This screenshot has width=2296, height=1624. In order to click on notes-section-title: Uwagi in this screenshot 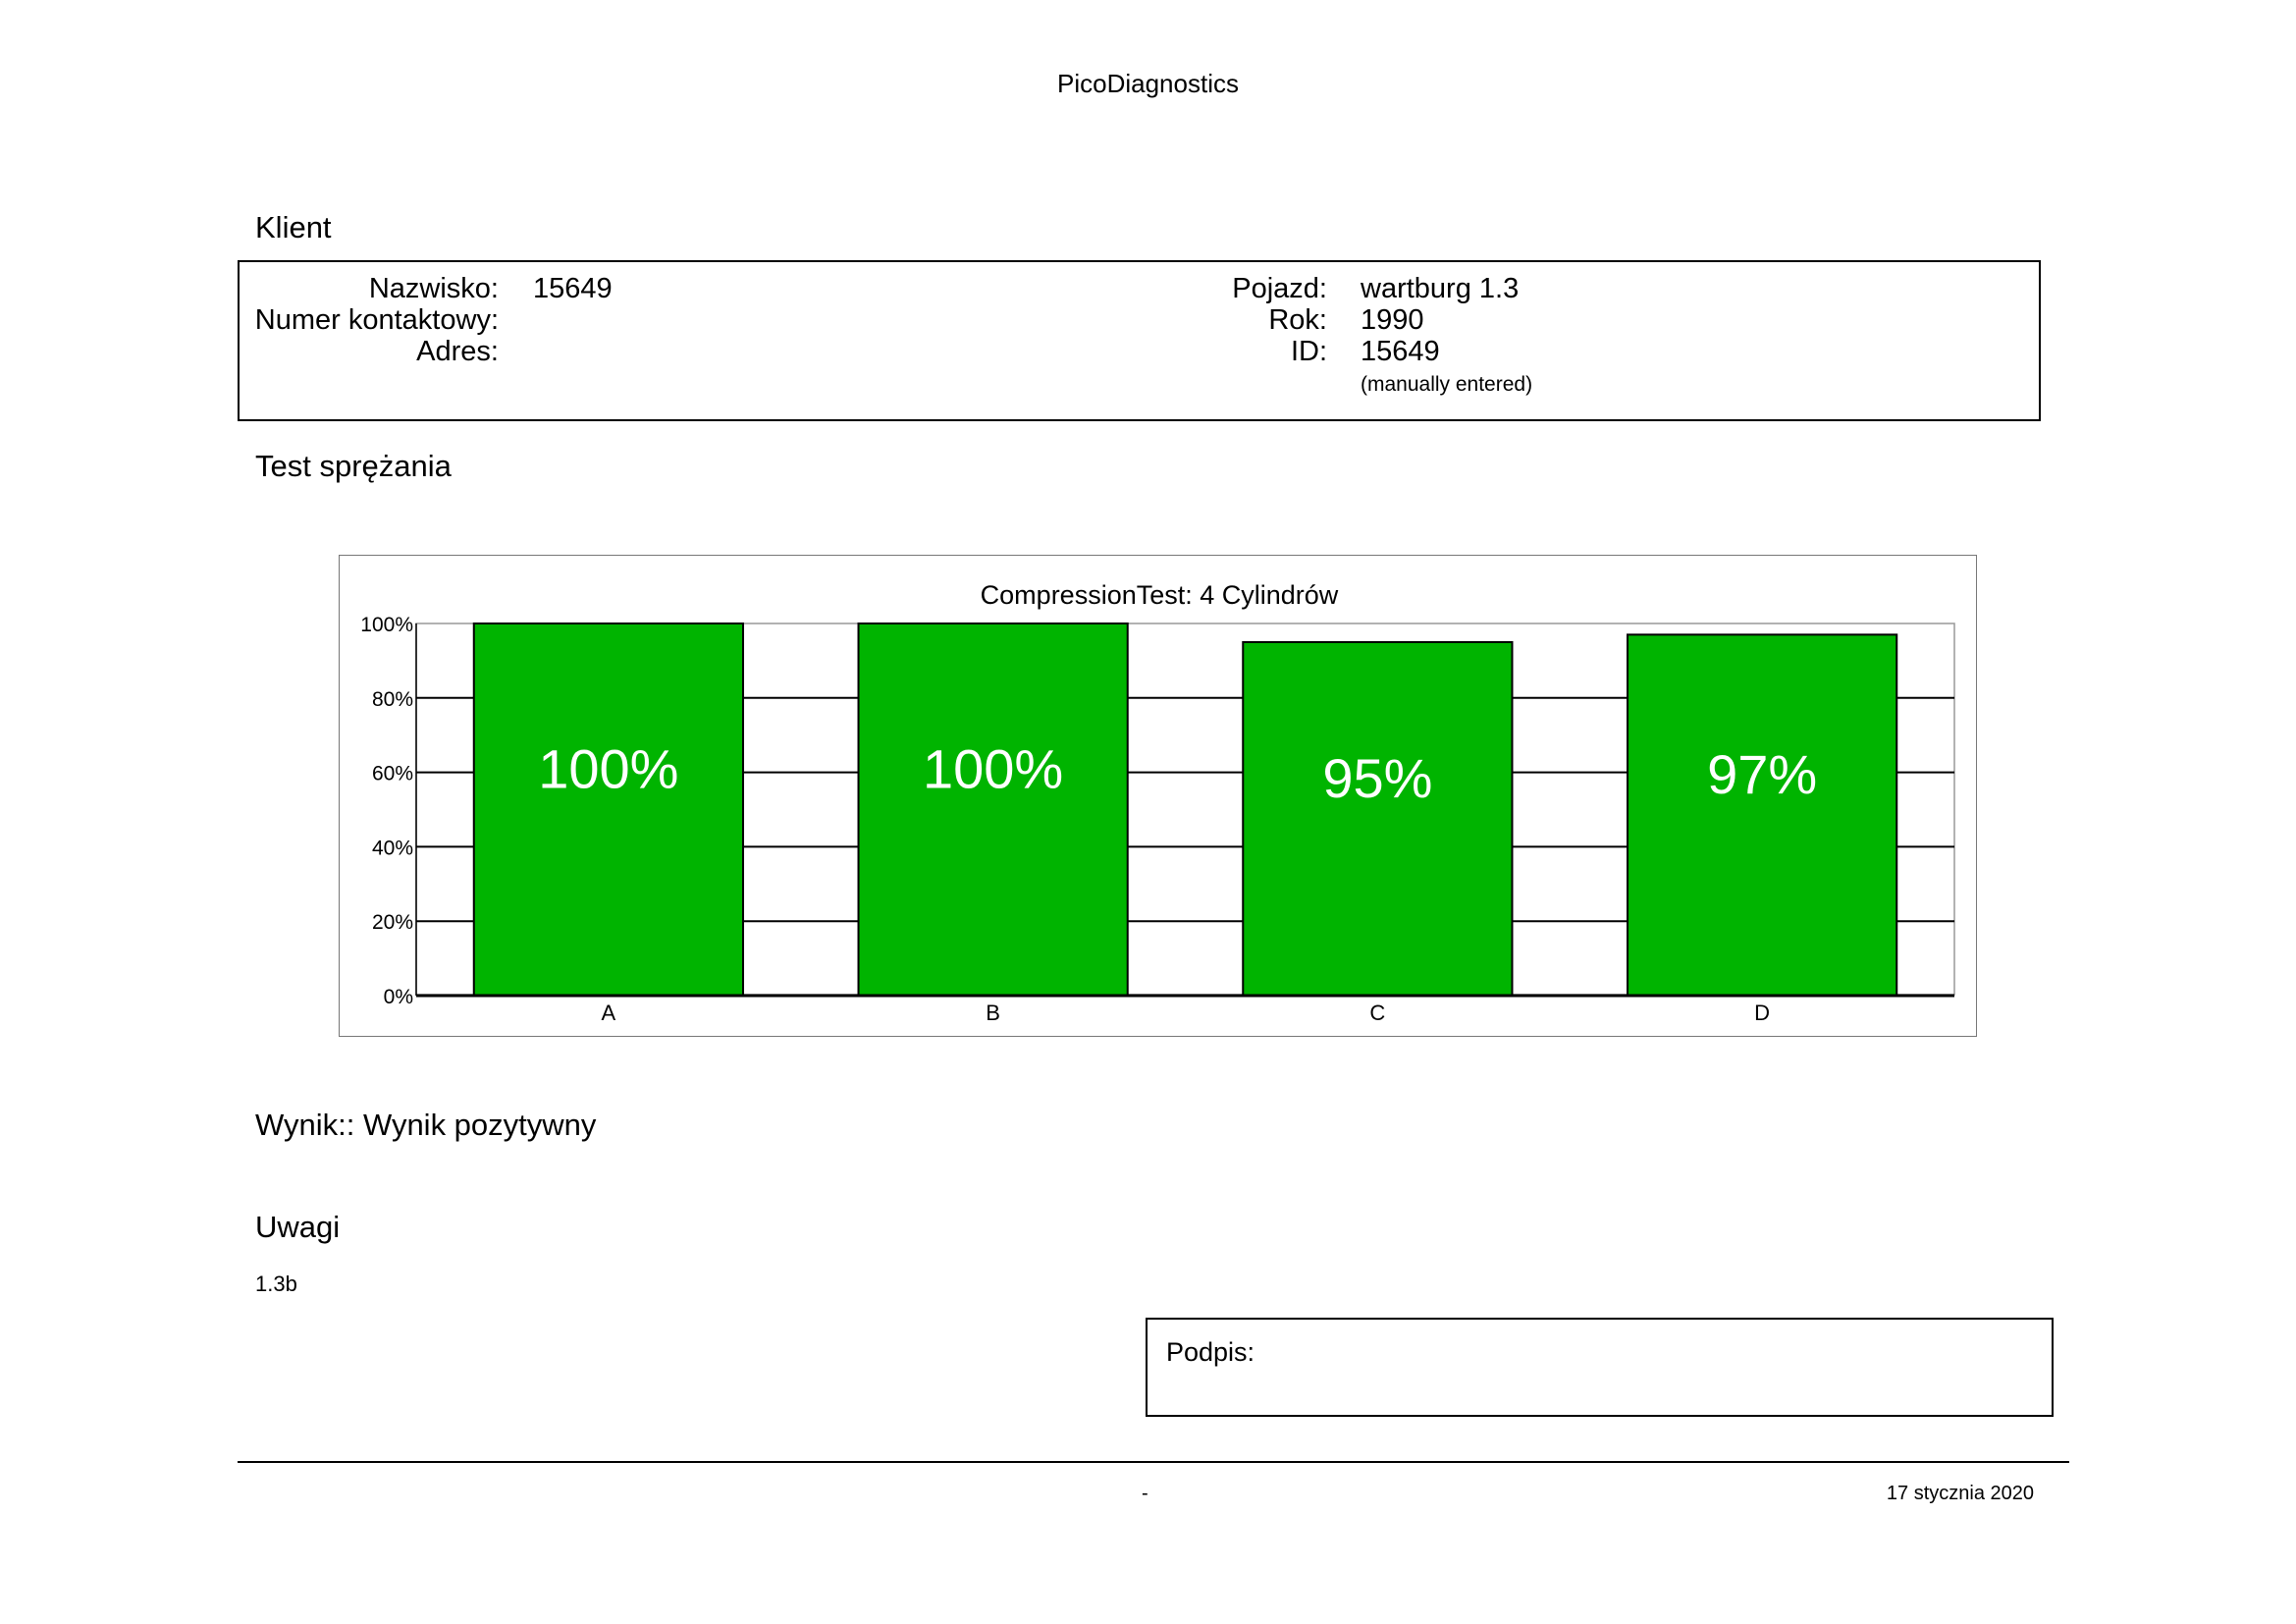, I will do `click(298, 1227)`.